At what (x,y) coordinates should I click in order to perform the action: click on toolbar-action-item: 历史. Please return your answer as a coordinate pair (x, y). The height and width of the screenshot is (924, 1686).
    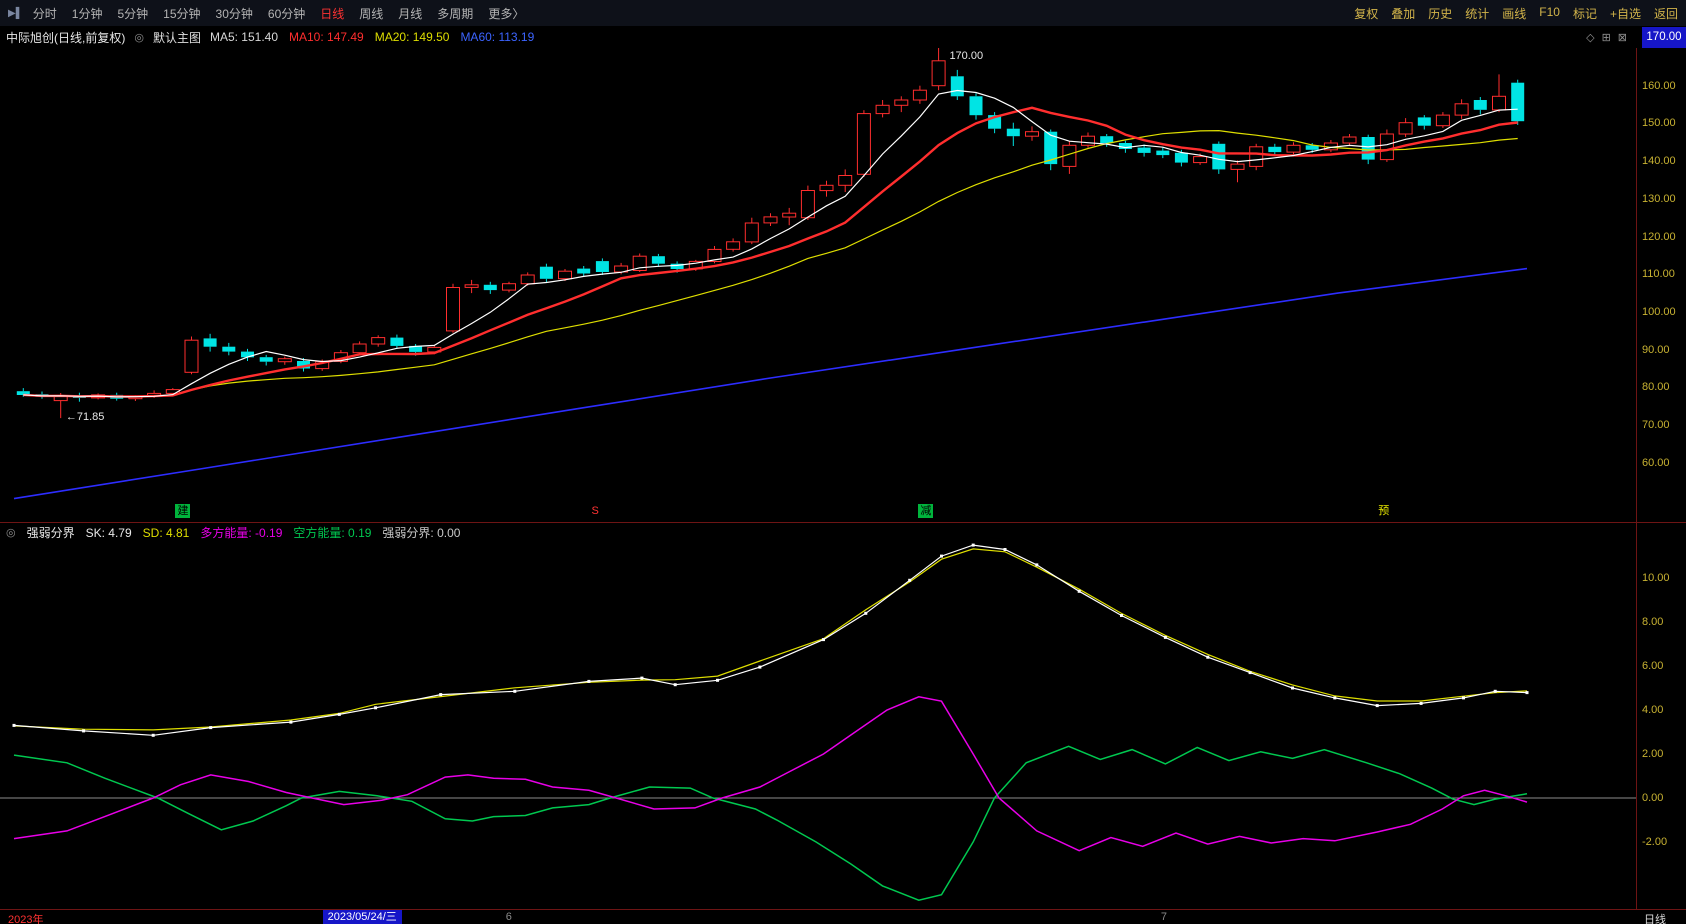
    Looking at the image, I should click on (1440, 13).